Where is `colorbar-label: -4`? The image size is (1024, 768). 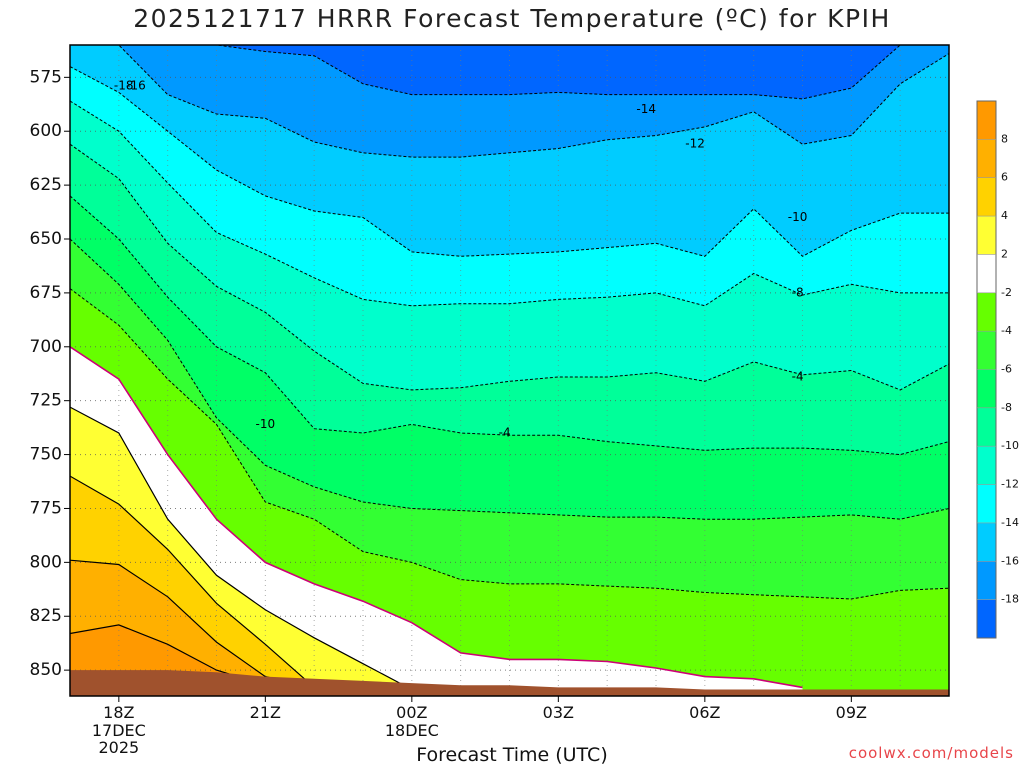
colorbar-label: -4 is located at coordinates (1006, 330).